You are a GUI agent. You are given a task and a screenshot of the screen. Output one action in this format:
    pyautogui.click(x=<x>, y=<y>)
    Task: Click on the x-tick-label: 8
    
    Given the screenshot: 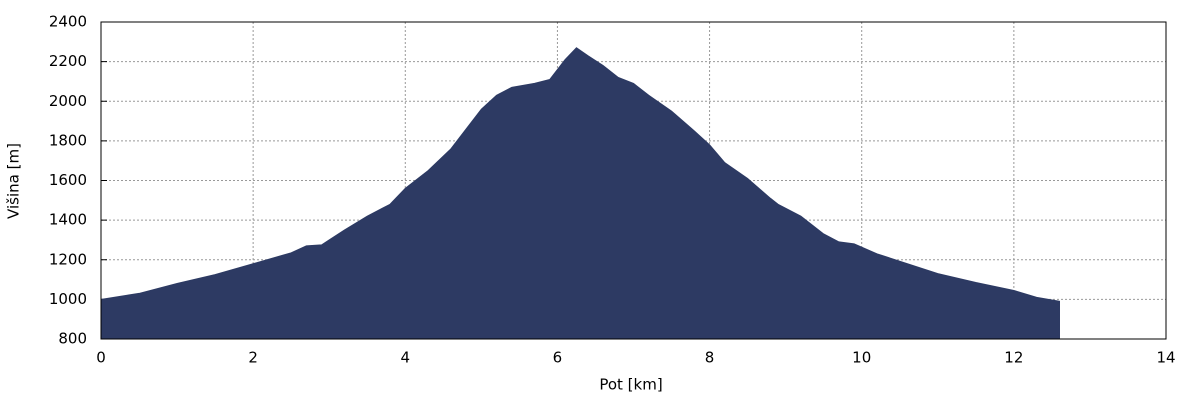 What is the action you would take?
    pyautogui.click(x=710, y=358)
    